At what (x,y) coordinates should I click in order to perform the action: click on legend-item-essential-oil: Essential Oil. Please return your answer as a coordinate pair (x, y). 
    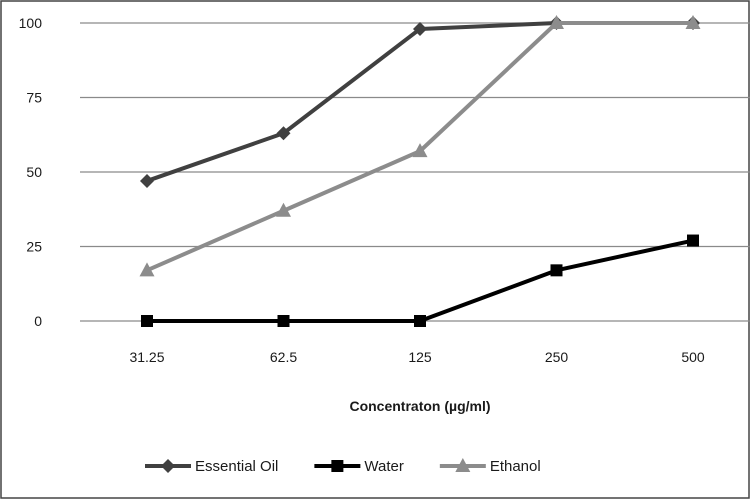
    Looking at the image, I should click on (211, 466).